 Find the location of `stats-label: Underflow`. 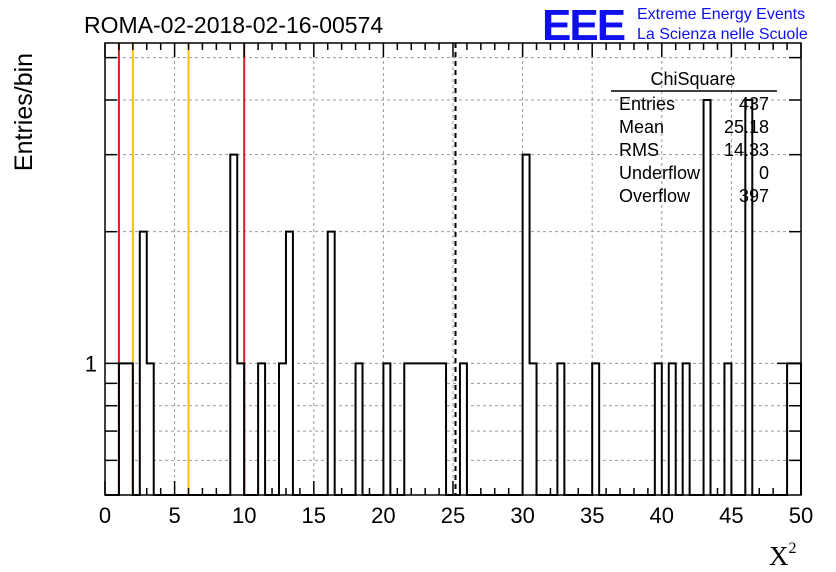

stats-label: Underflow is located at coordinates (660, 173).